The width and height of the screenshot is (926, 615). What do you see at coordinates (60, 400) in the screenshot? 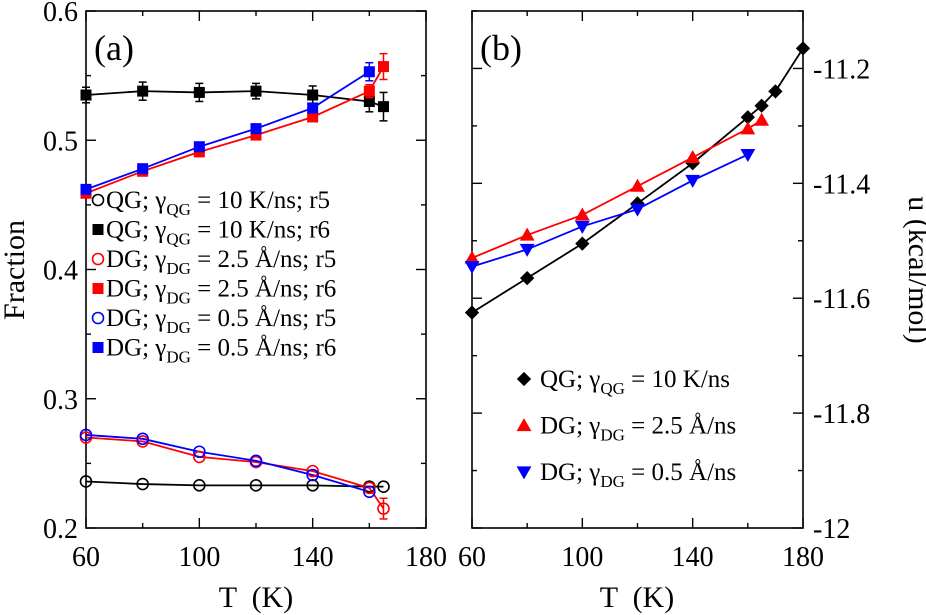
I see `y-tick-label: 0.3` at bounding box center [60, 400].